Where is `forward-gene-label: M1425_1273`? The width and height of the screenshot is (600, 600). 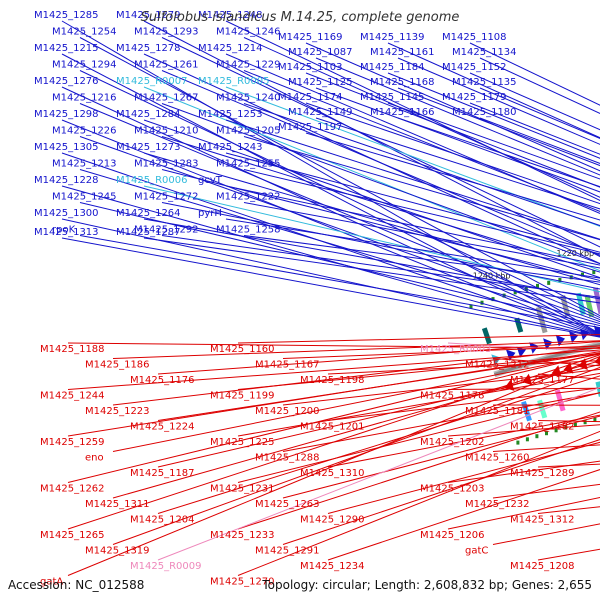 forward-gene-label: M1425_1273 is located at coordinates (148, 147).